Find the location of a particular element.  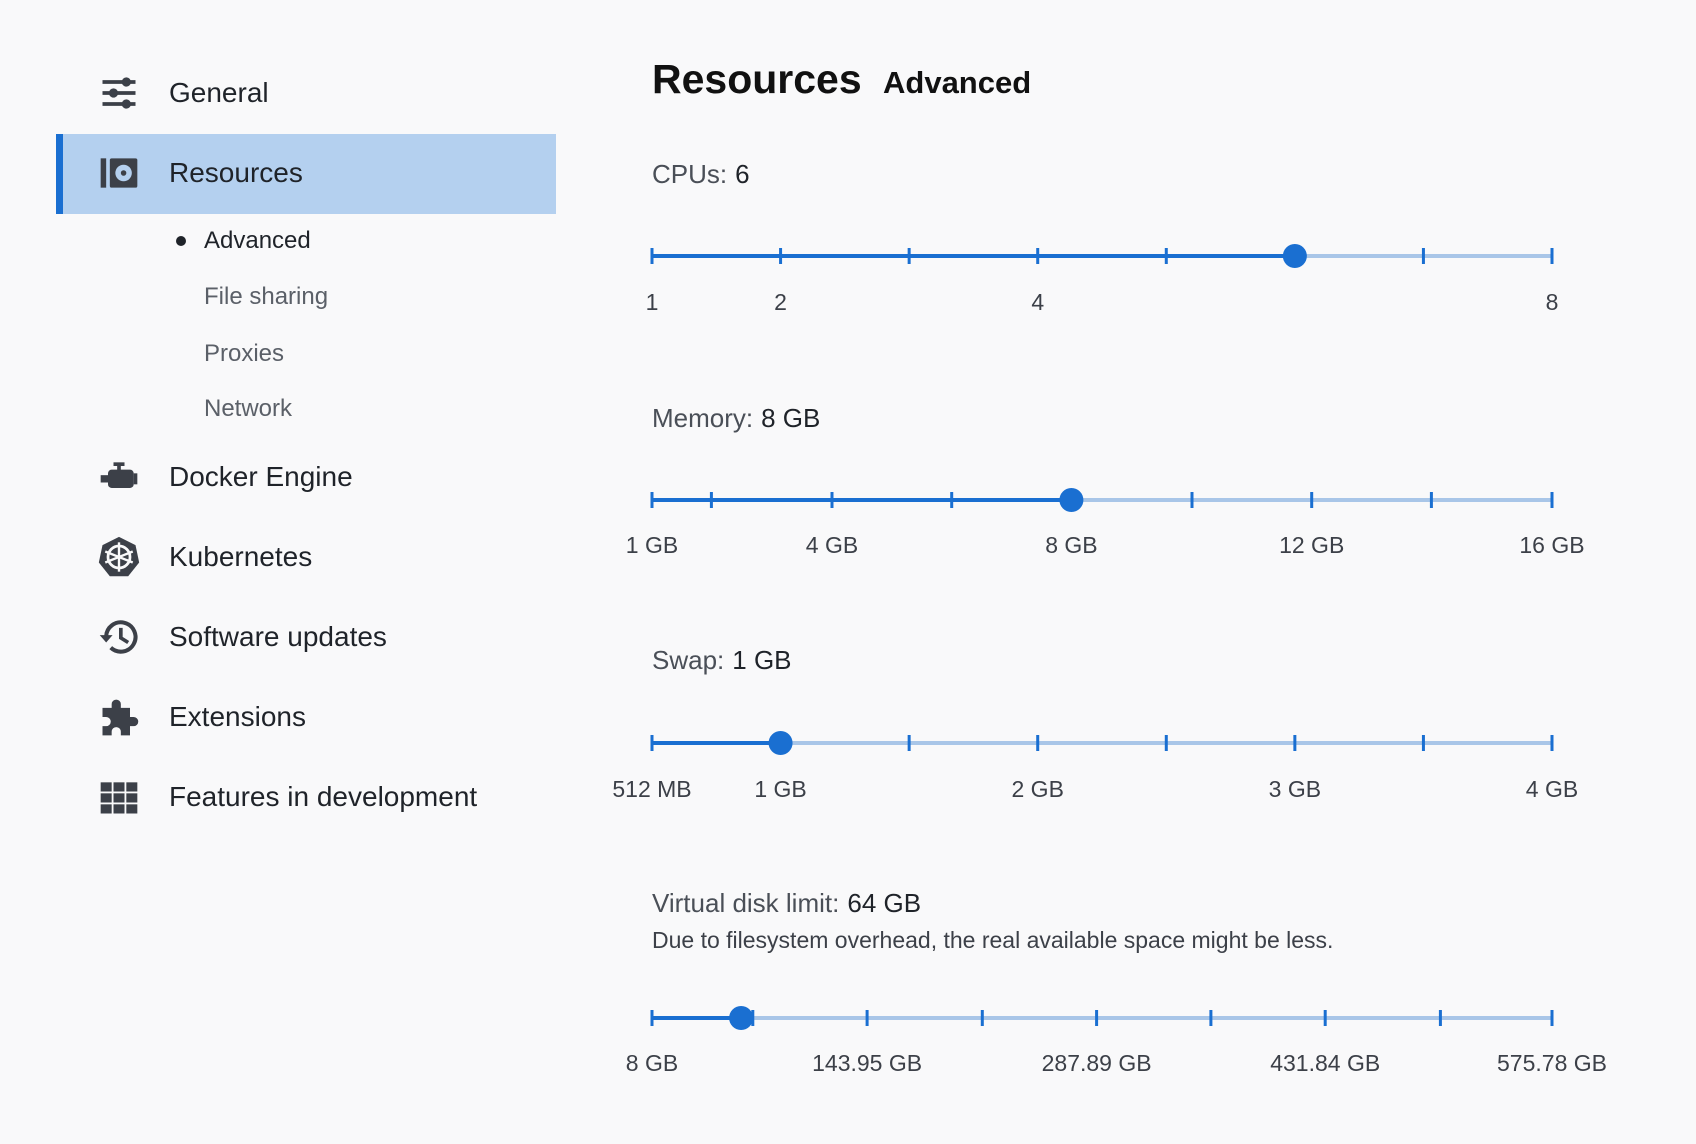

icon-general is located at coordinates (119, 93).